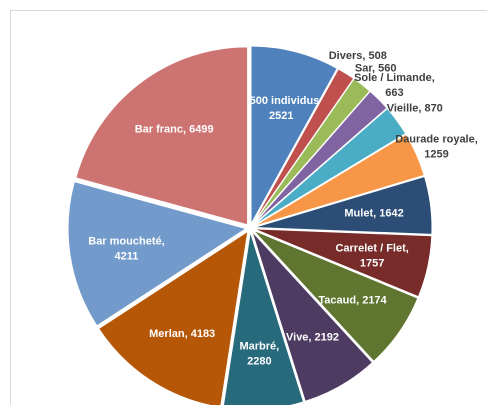 Image resolution: width=487 pixels, height=405 pixels. I want to click on data-label: Sar, 560, so click(376, 68).